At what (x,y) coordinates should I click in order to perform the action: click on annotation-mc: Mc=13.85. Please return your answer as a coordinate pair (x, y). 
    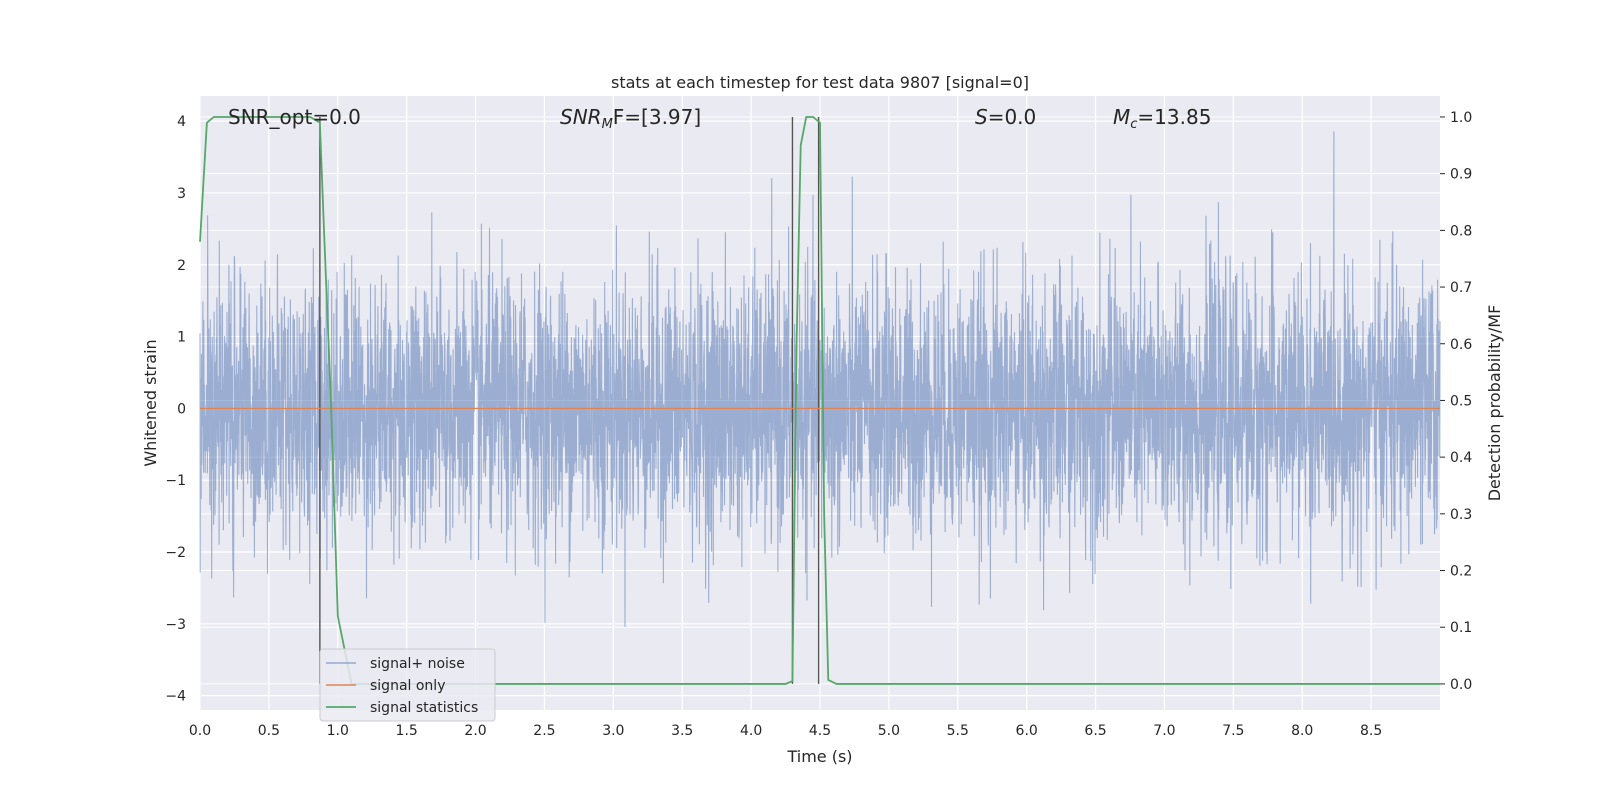
    Looking at the image, I should click on (1162, 118).